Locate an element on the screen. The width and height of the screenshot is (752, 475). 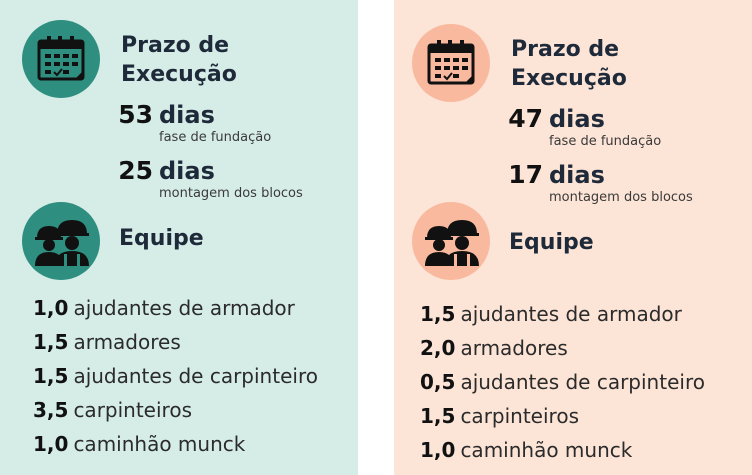
list-item: 3,5 carpinteiros is located at coordinates (175, 410).